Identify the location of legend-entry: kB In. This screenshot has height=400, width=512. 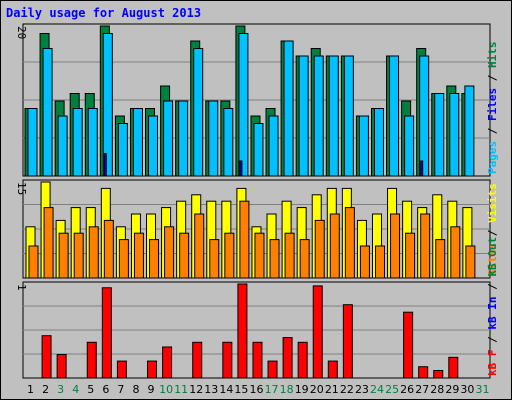
(492, 313).